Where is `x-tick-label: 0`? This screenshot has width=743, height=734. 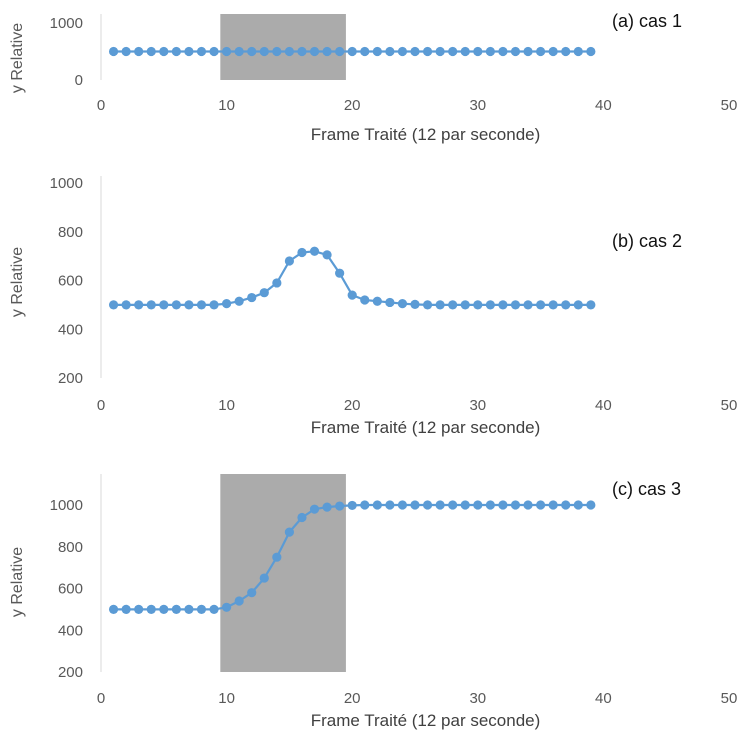
x-tick-label: 0 is located at coordinates (101, 405).